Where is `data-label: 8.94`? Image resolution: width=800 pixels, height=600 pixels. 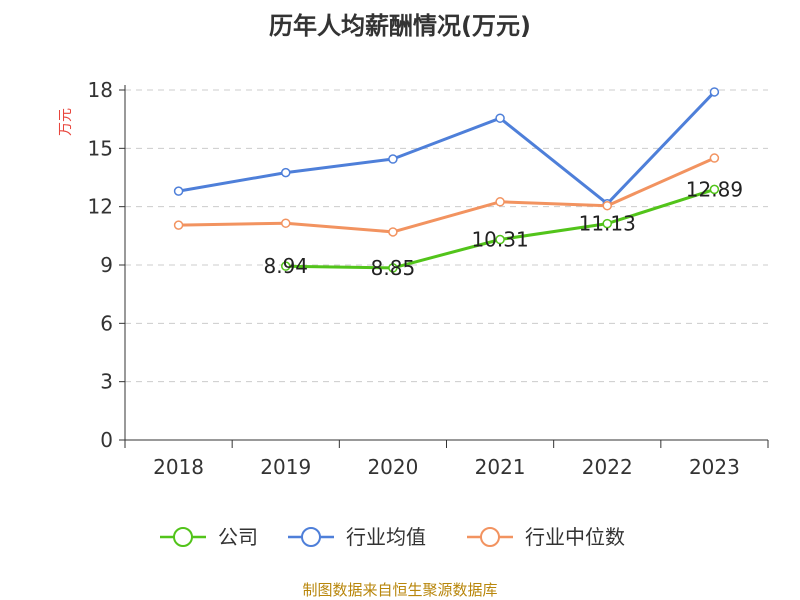
data-label: 8.94 is located at coordinates (285, 266).